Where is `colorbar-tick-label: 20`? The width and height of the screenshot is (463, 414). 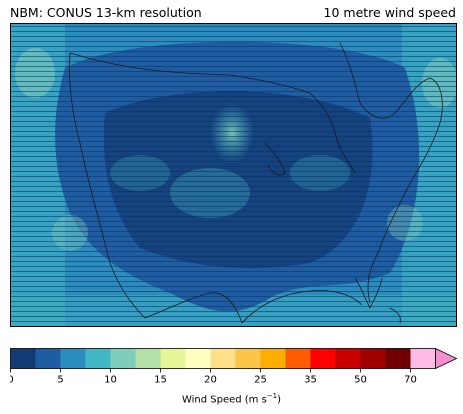 colorbar-tick-label: 20 is located at coordinates (210, 380).